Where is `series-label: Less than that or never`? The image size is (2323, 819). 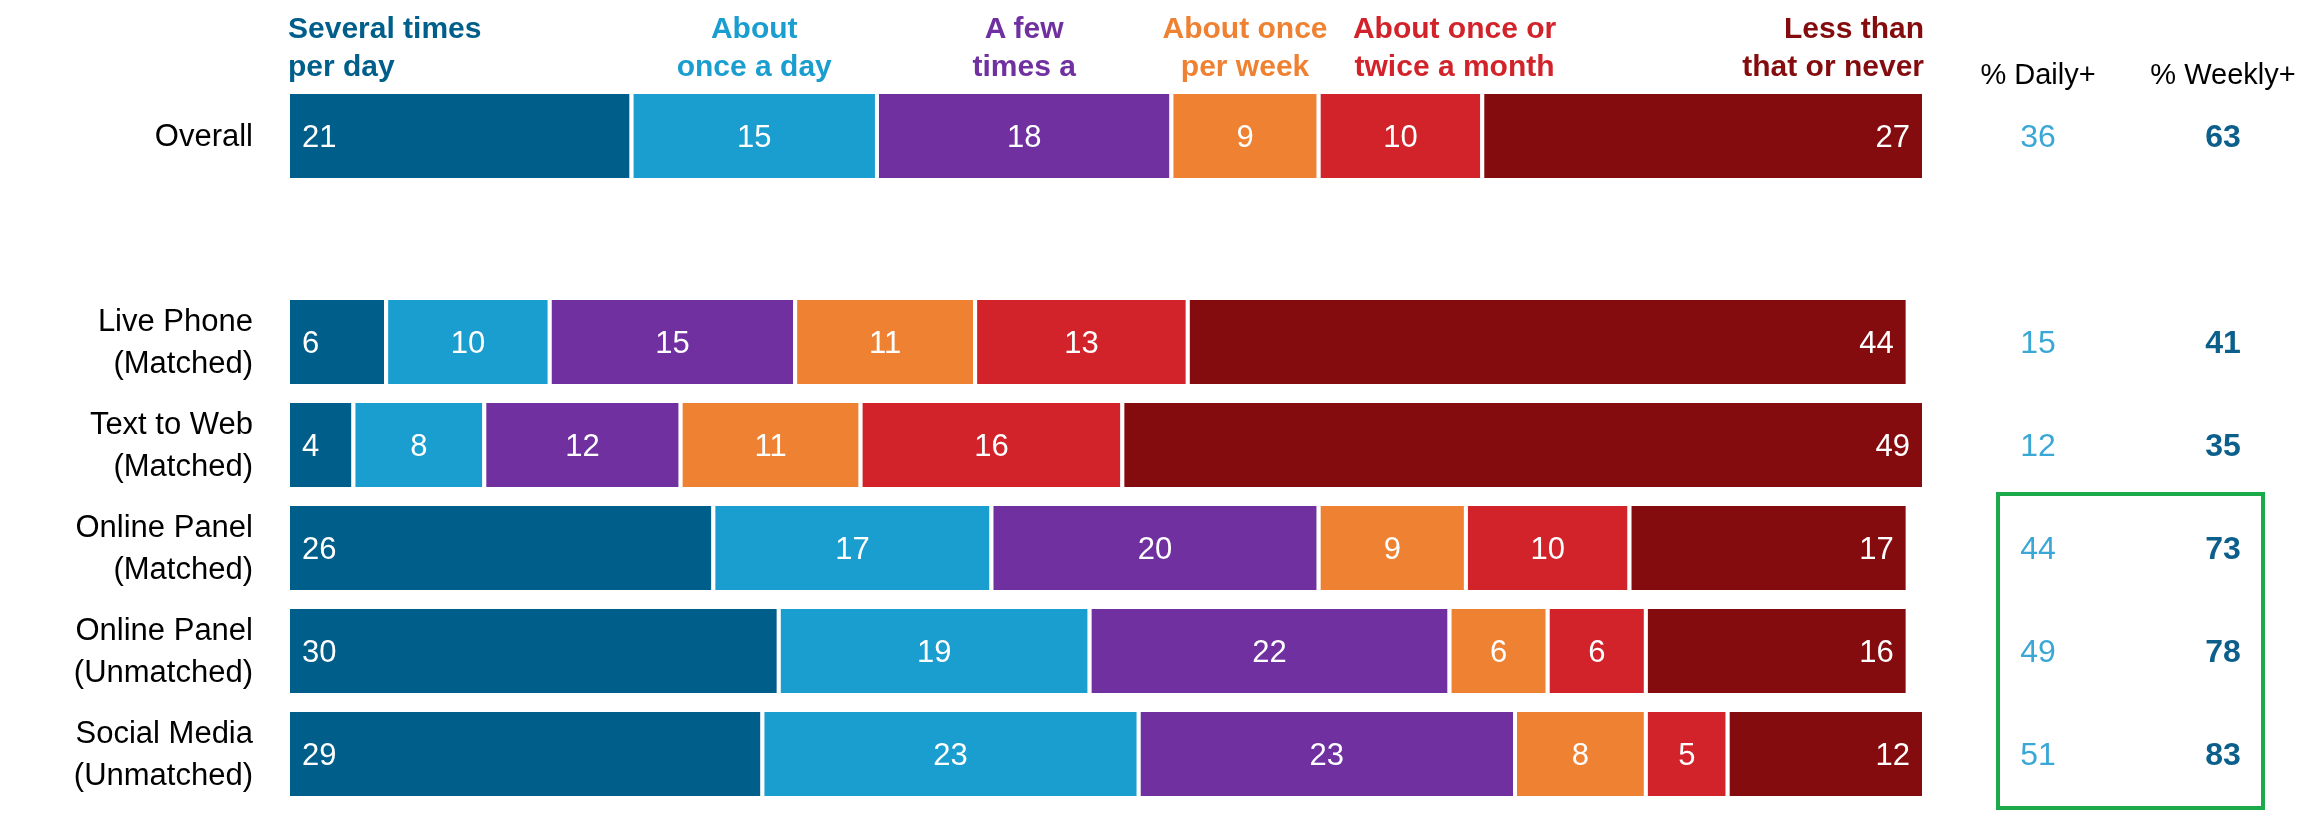
series-label: Less than that or never is located at coordinates (1833, 46).